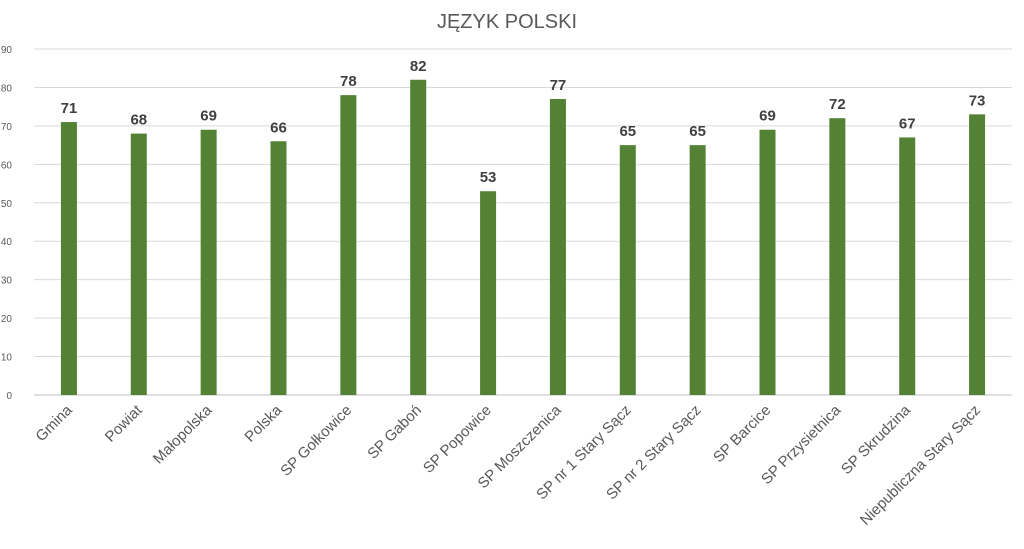  I want to click on x-tick-label: SP Skrudzina, so click(876, 439).